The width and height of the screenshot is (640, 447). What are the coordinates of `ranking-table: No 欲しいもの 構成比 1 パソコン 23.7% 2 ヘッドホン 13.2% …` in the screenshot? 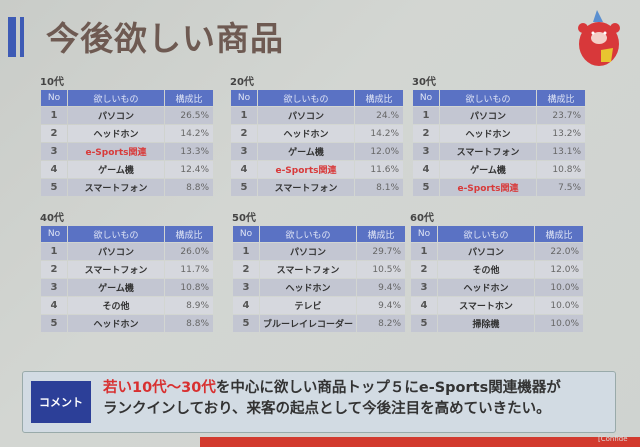 It's located at (499, 143).